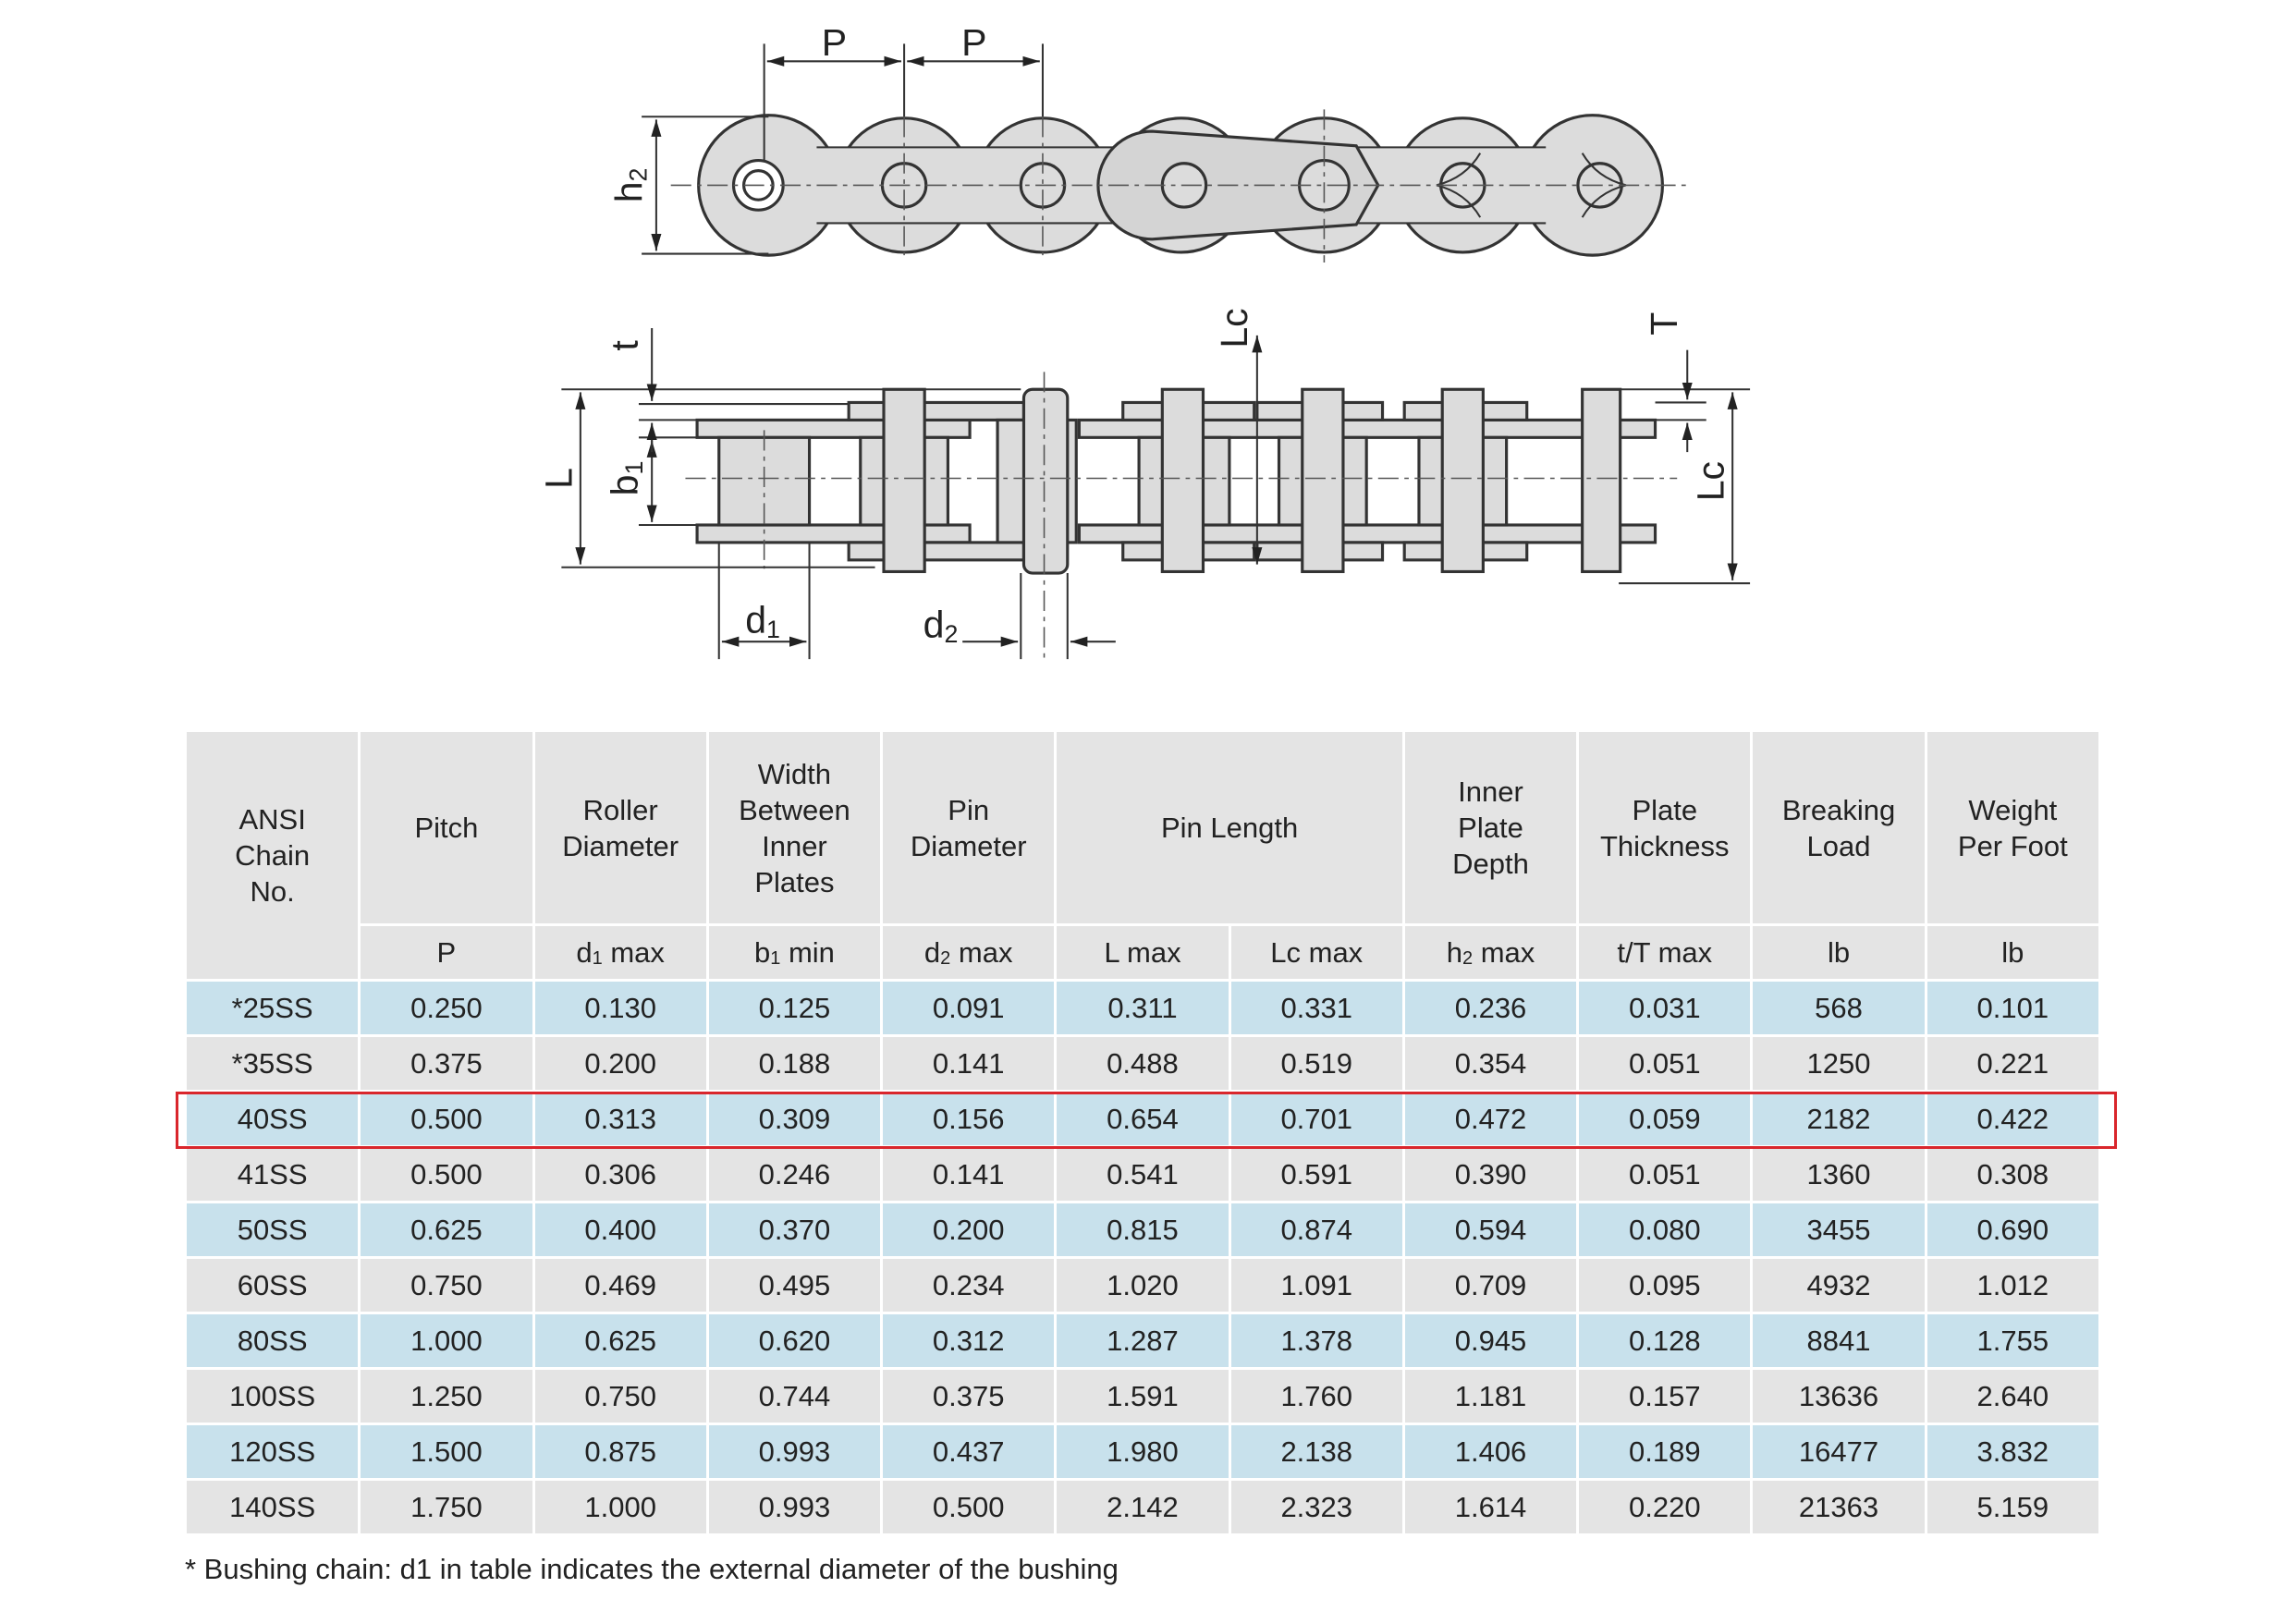 Image resolution: width=2275 pixels, height=1624 pixels. What do you see at coordinates (2012, 1451) in the screenshot?
I see `value-cell: 3.832` at bounding box center [2012, 1451].